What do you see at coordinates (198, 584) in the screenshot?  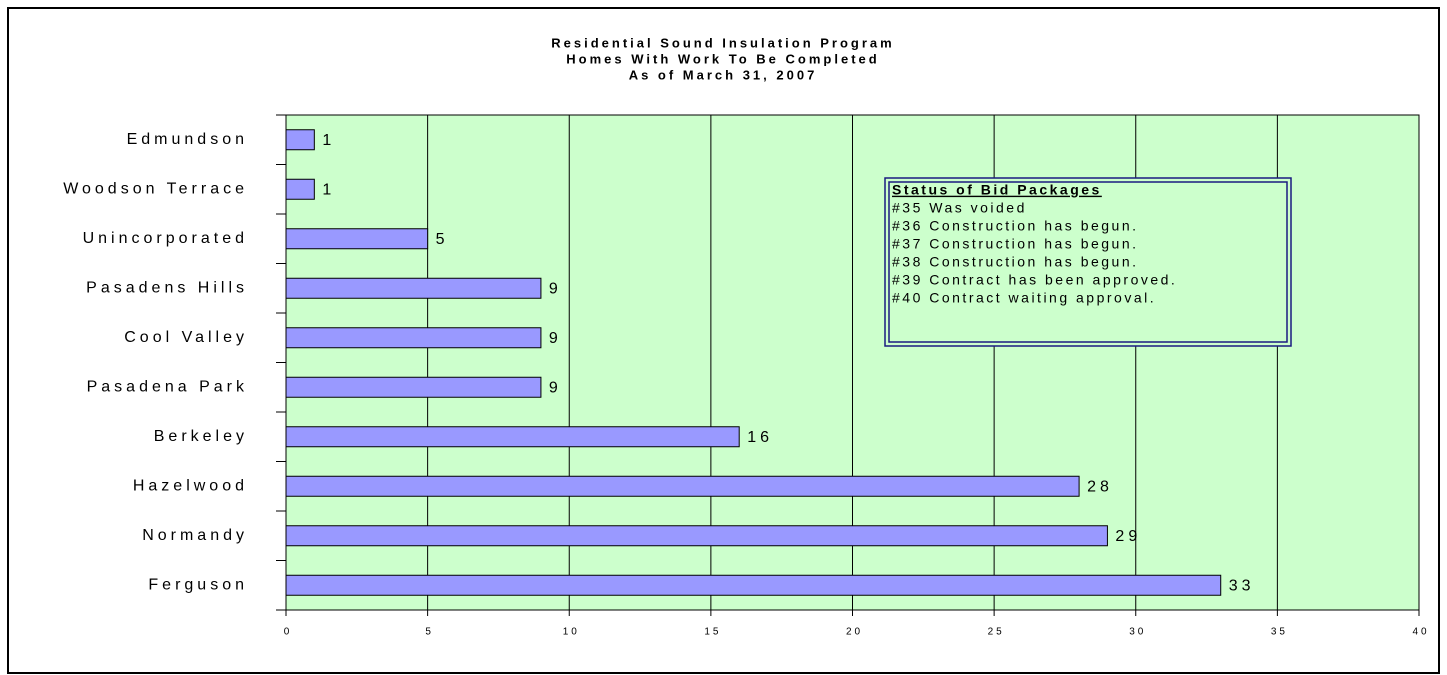 I see `y-tick-label: Ferguson` at bounding box center [198, 584].